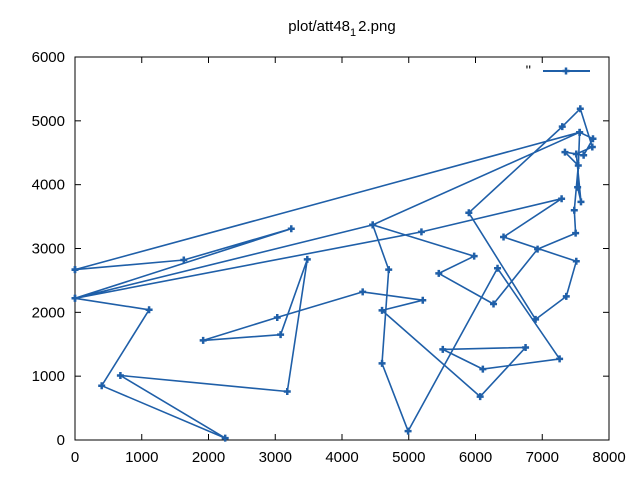 The image size is (640, 480). Describe the element at coordinates (528, 70) in the screenshot. I see `legend-label: ''` at that location.